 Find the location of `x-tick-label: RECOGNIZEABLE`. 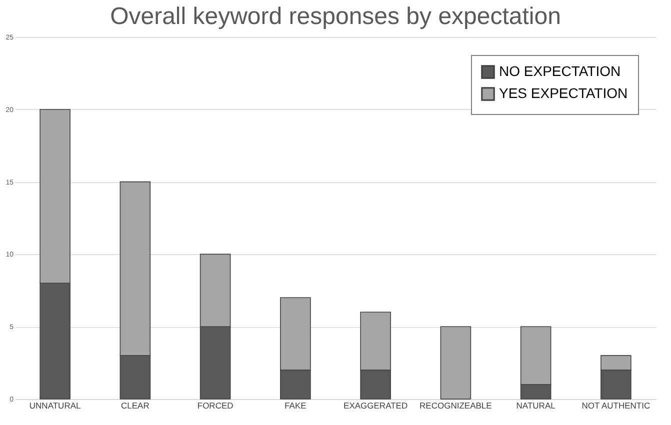

x-tick-label: RECOGNIZEABLE is located at coordinates (456, 405).